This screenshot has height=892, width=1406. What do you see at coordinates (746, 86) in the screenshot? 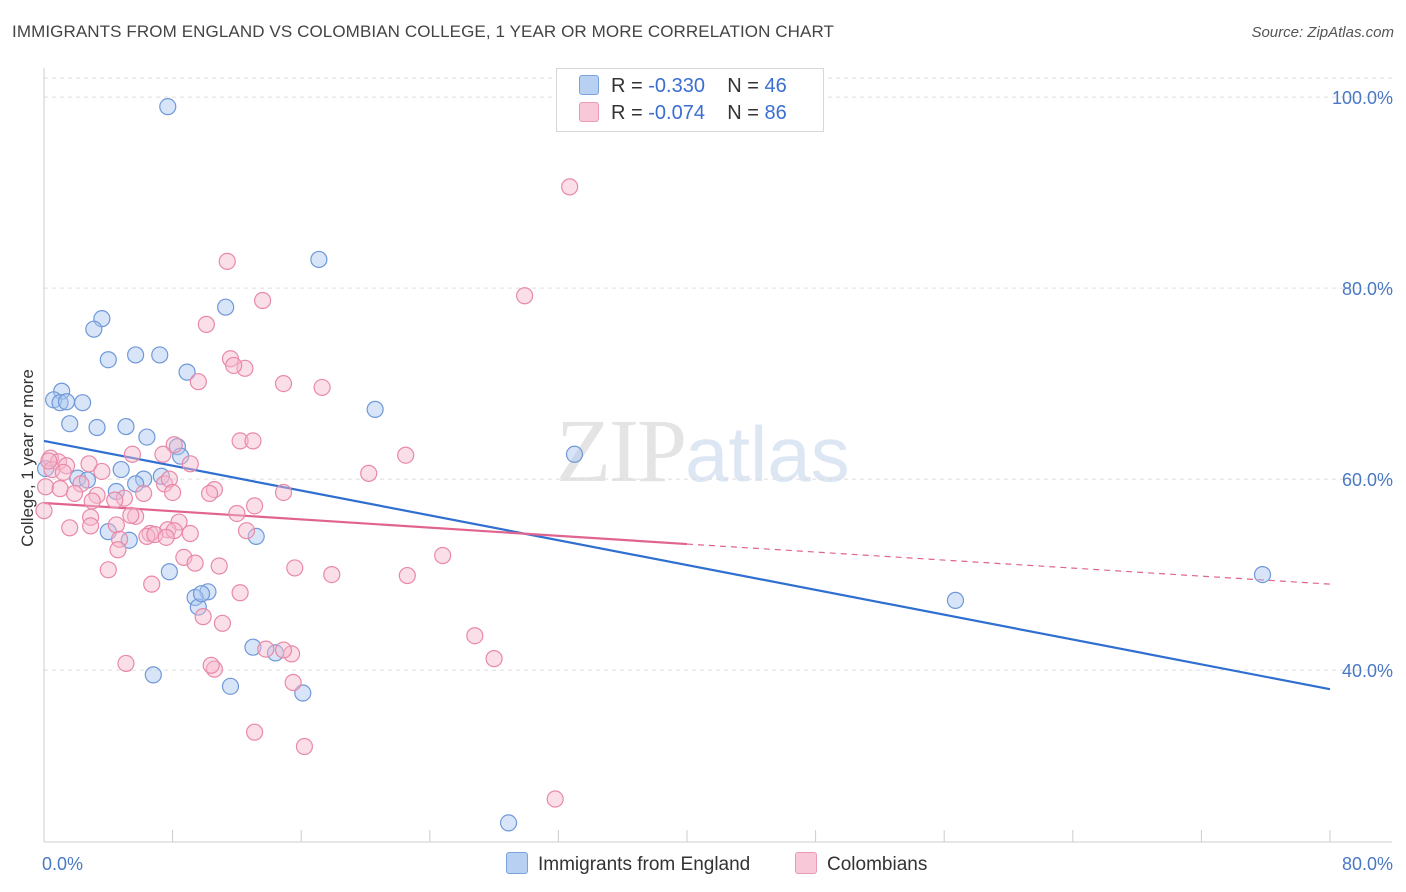
I see `england-n-label: N =` at bounding box center [746, 86].